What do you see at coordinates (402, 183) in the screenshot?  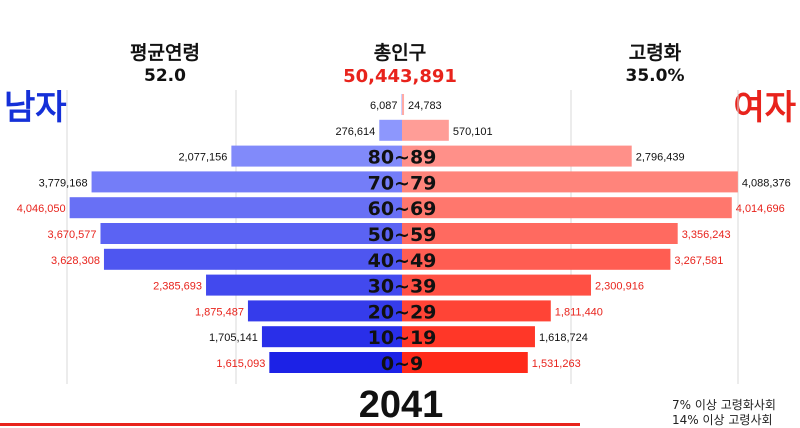 I see `age-group-label: 70~79` at bounding box center [402, 183].